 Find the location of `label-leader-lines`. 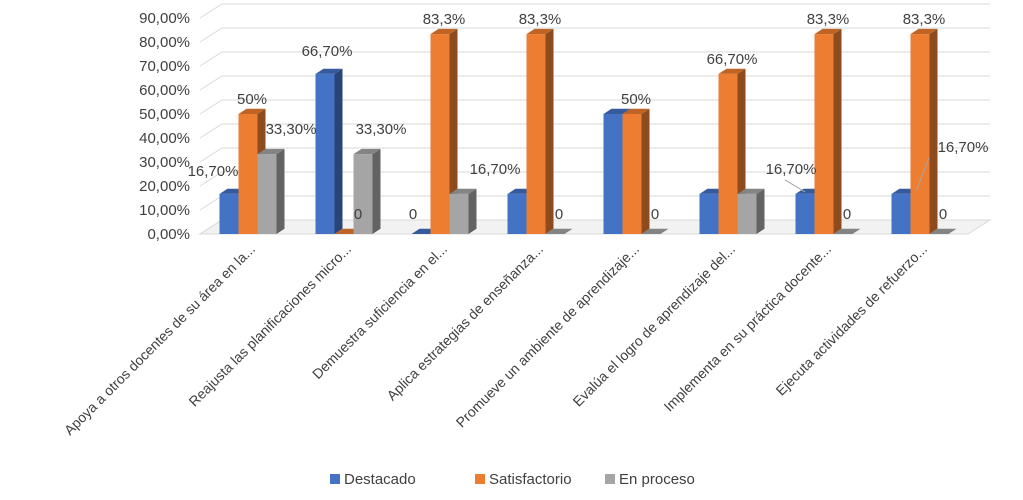

label-leader-lines is located at coordinates (857, 175).